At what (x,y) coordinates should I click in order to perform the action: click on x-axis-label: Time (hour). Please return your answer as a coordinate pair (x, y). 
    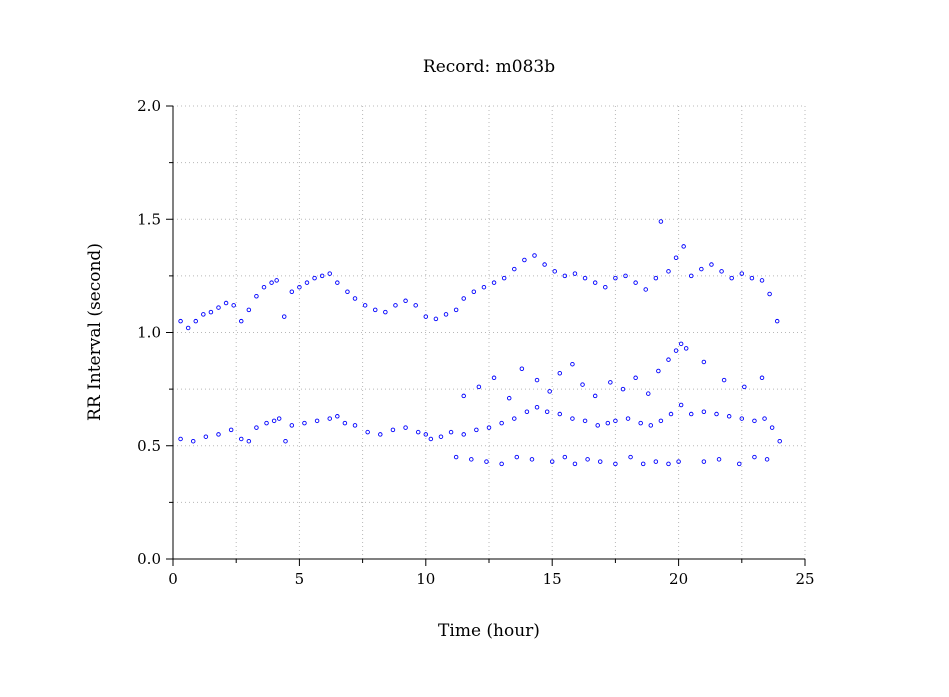
    Looking at the image, I should click on (489, 631).